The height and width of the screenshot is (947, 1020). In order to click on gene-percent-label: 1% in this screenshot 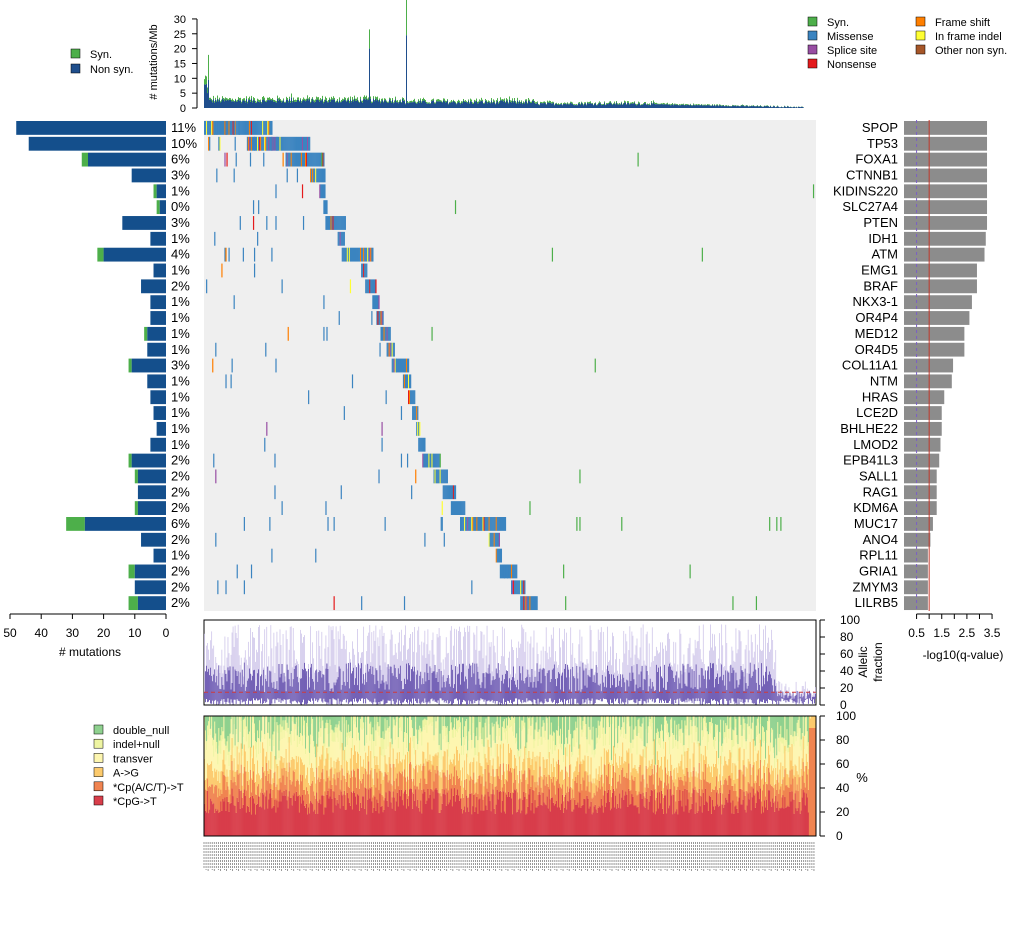, I will do `click(180, 301)`.